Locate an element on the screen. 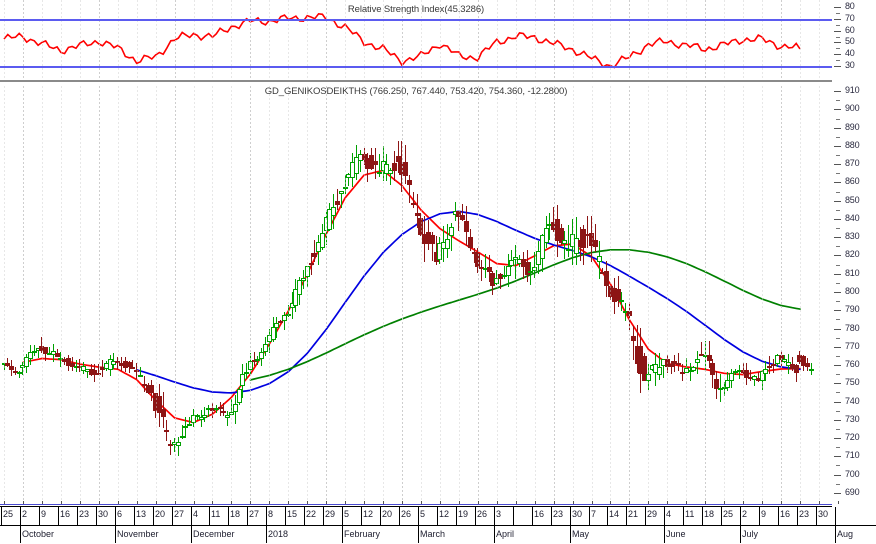 The width and height of the screenshot is (876, 544). tick-label: 750 is located at coordinates (852, 382).